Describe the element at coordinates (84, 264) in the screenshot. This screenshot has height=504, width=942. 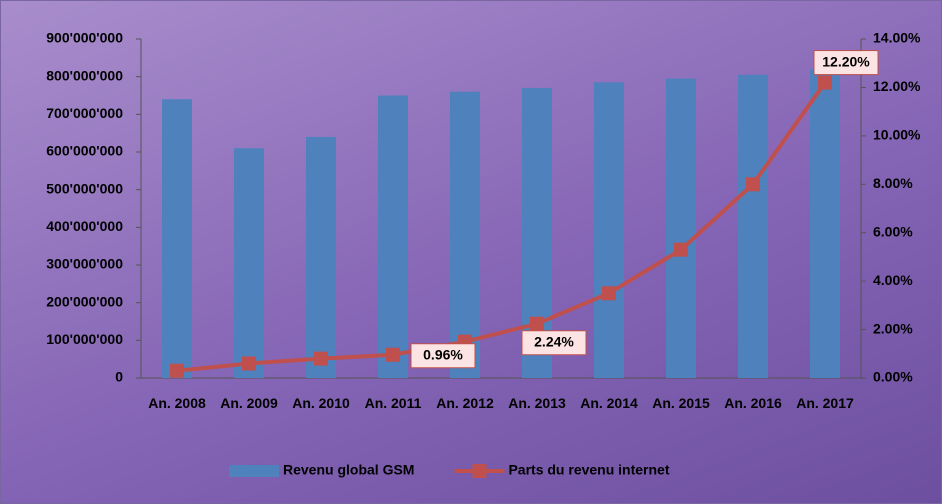
I see `y-tick-label: 300'000'000` at that location.